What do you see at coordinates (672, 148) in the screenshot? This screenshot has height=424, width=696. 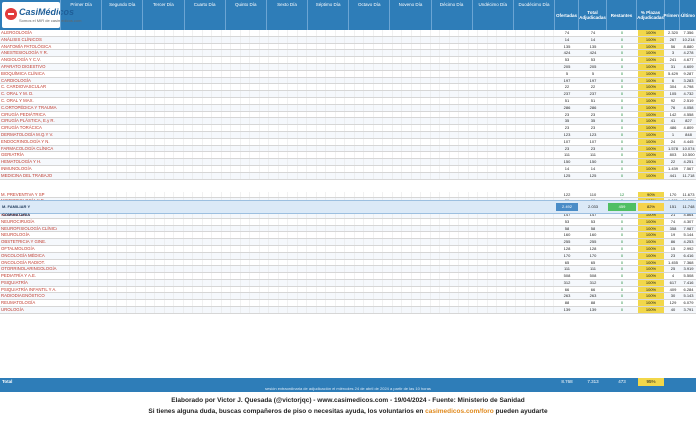 I see `cell-primero: 1.578` at bounding box center [672, 148].